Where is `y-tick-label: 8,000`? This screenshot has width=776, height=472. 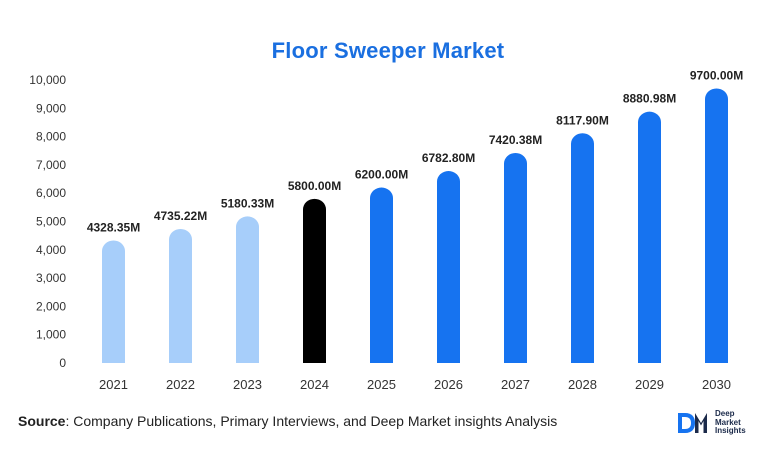 y-tick-label: 8,000 is located at coordinates (51, 137).